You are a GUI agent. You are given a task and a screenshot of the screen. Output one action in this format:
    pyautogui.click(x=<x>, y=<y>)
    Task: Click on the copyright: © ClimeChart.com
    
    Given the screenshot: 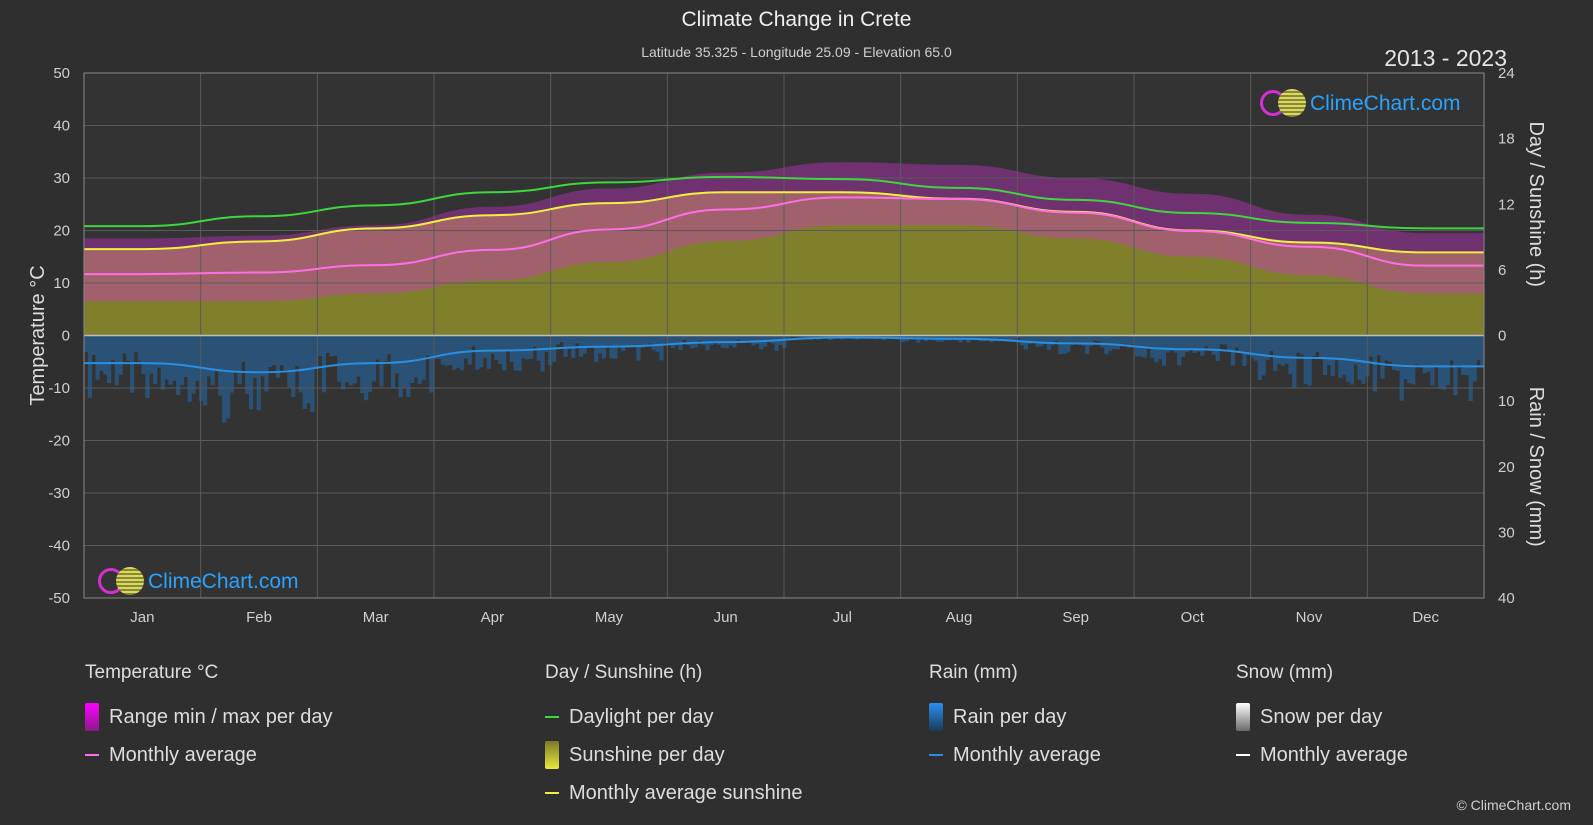 What is the action you would take?
    pyautogui.click(x=1513, y=805)
    